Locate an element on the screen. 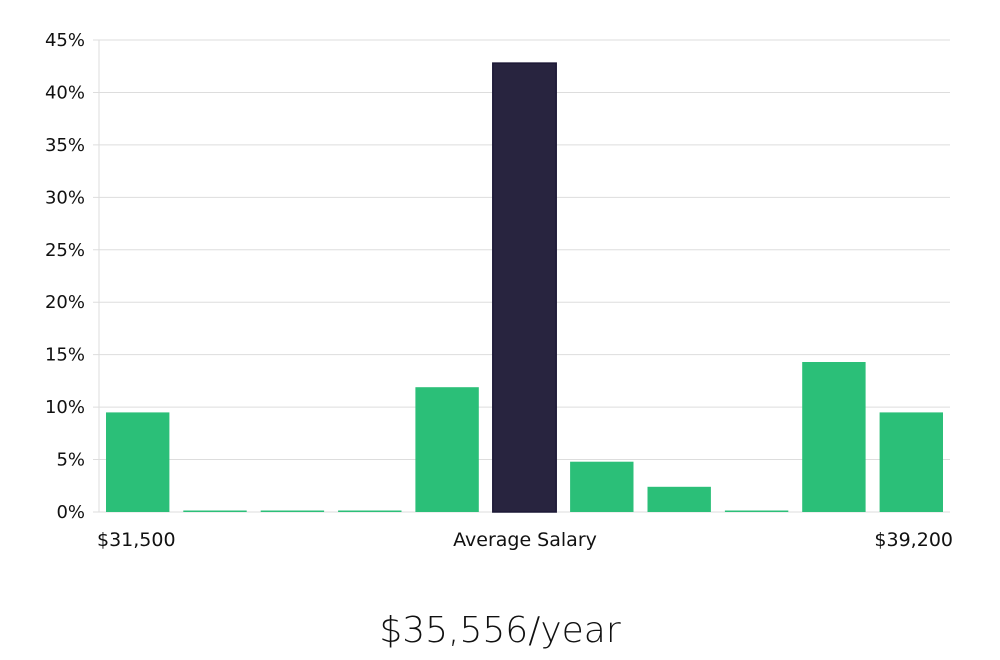  y-tick-label: 5% is located at coordinates (70, 460).